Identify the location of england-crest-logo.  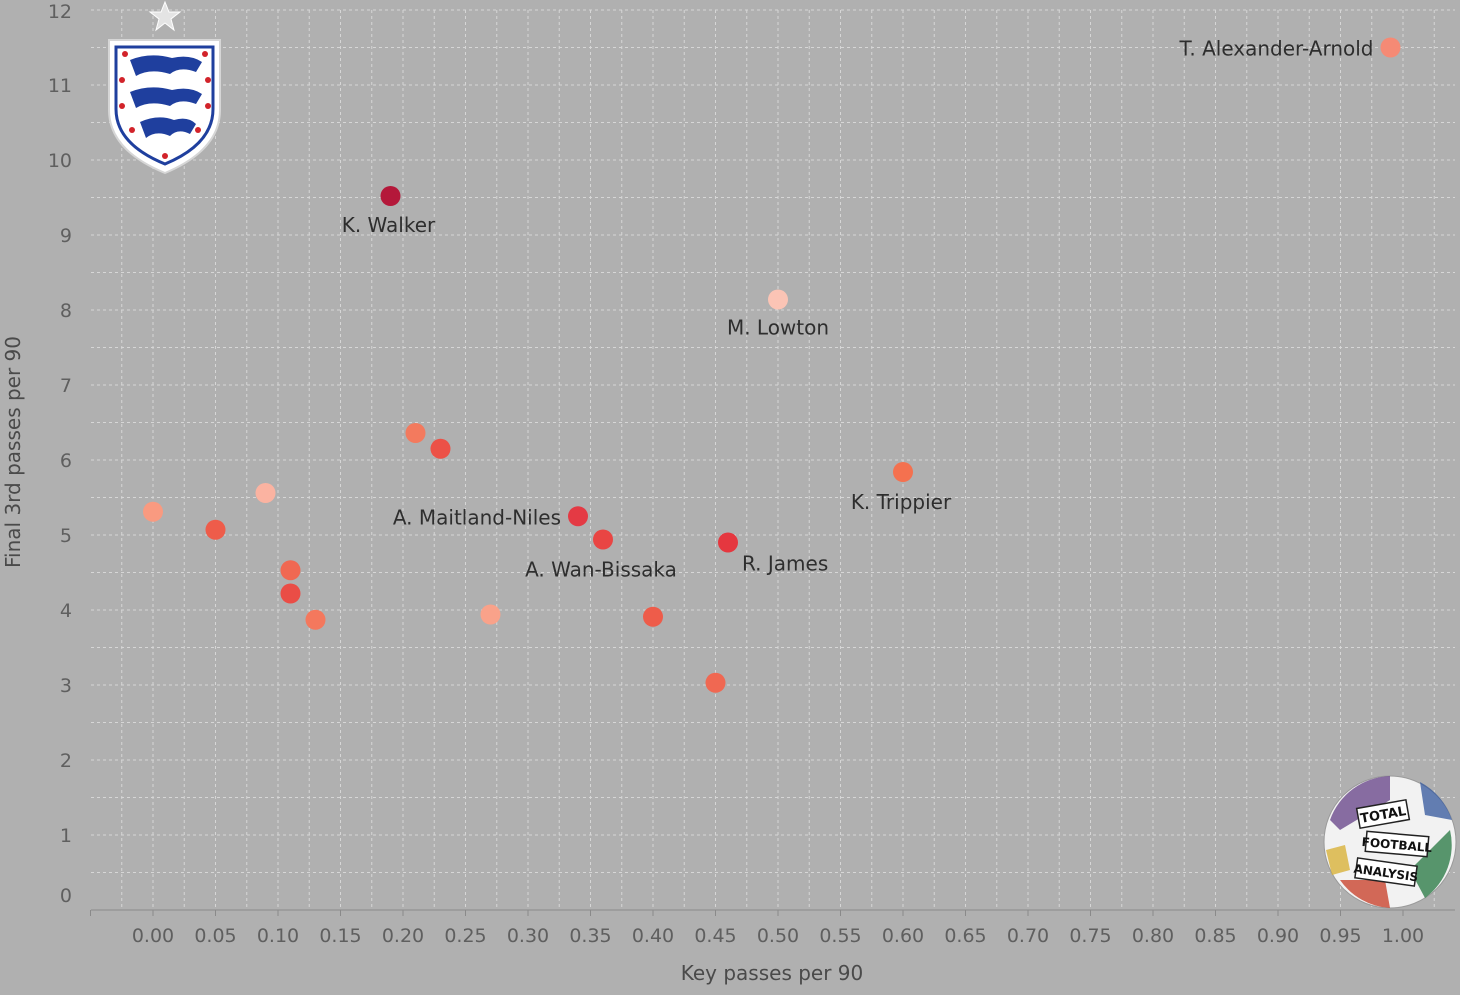
(164, 87).